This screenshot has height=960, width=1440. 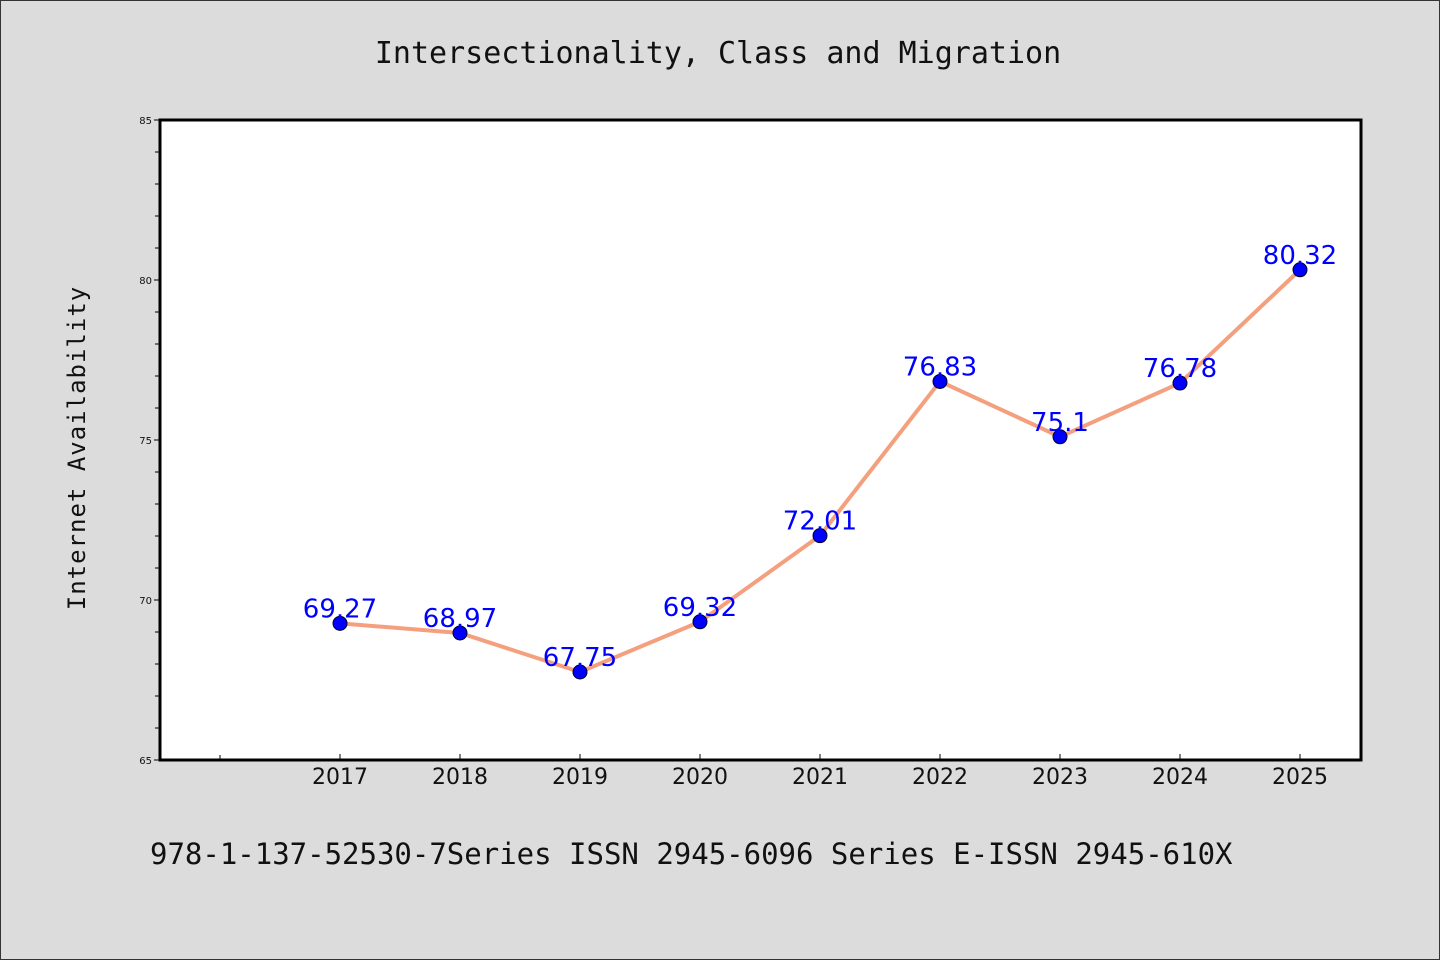 I want to click on x-tick-label: 2021, so click(x=820, y=777).